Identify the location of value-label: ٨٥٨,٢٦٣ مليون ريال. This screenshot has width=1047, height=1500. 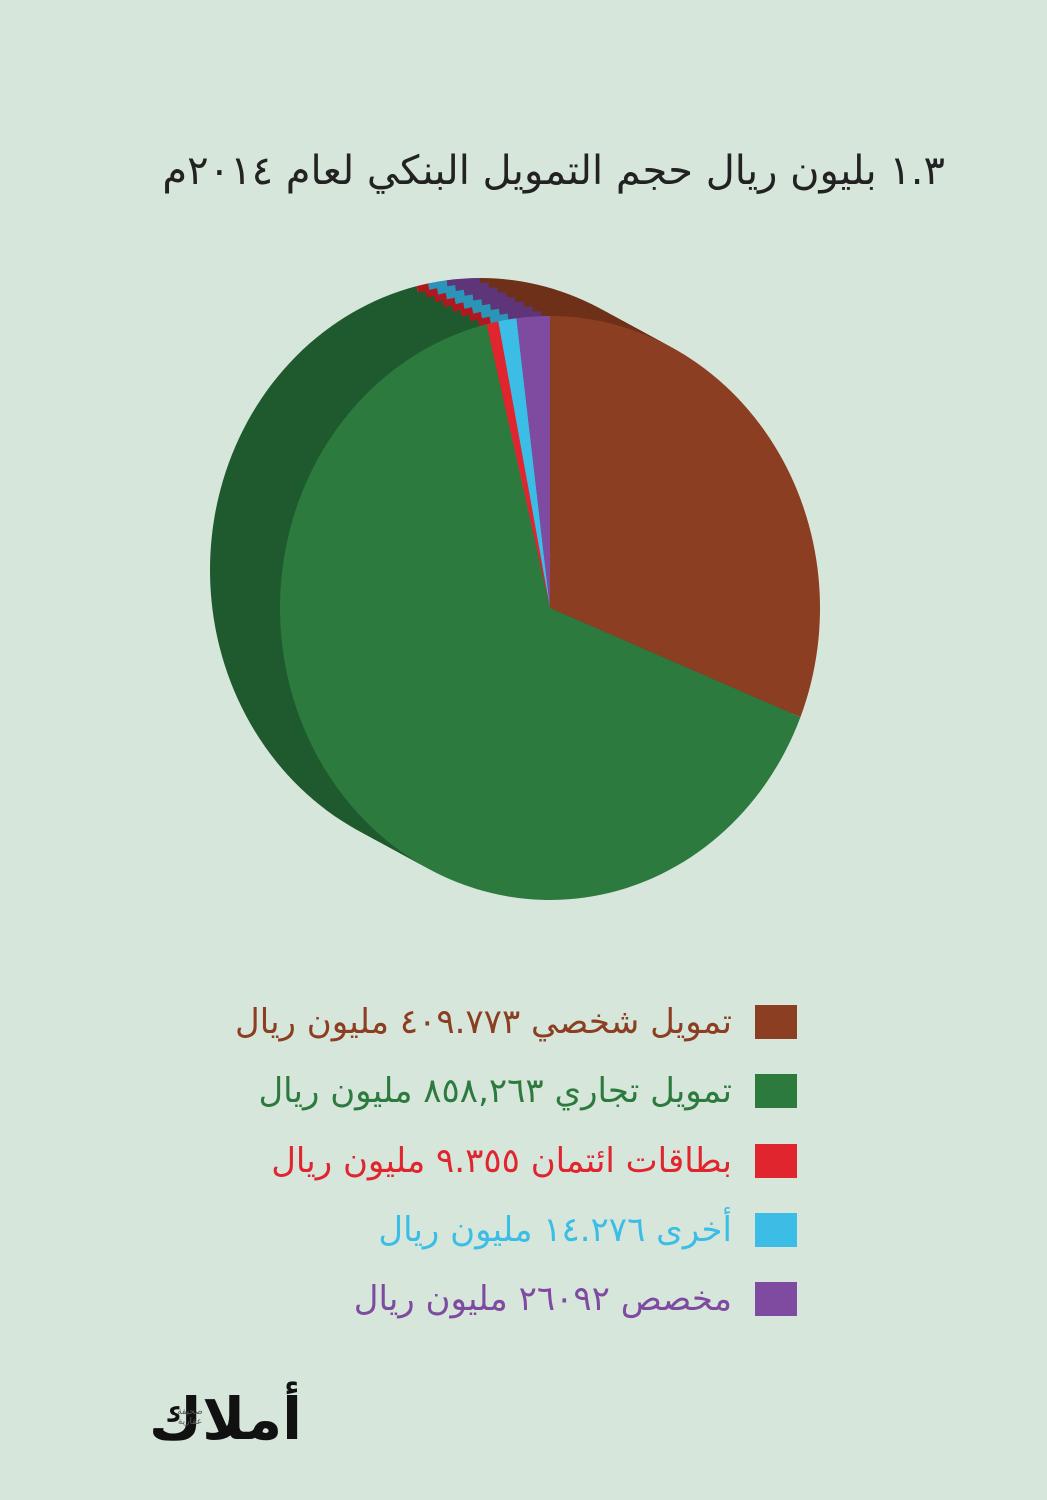
(401, 1091).